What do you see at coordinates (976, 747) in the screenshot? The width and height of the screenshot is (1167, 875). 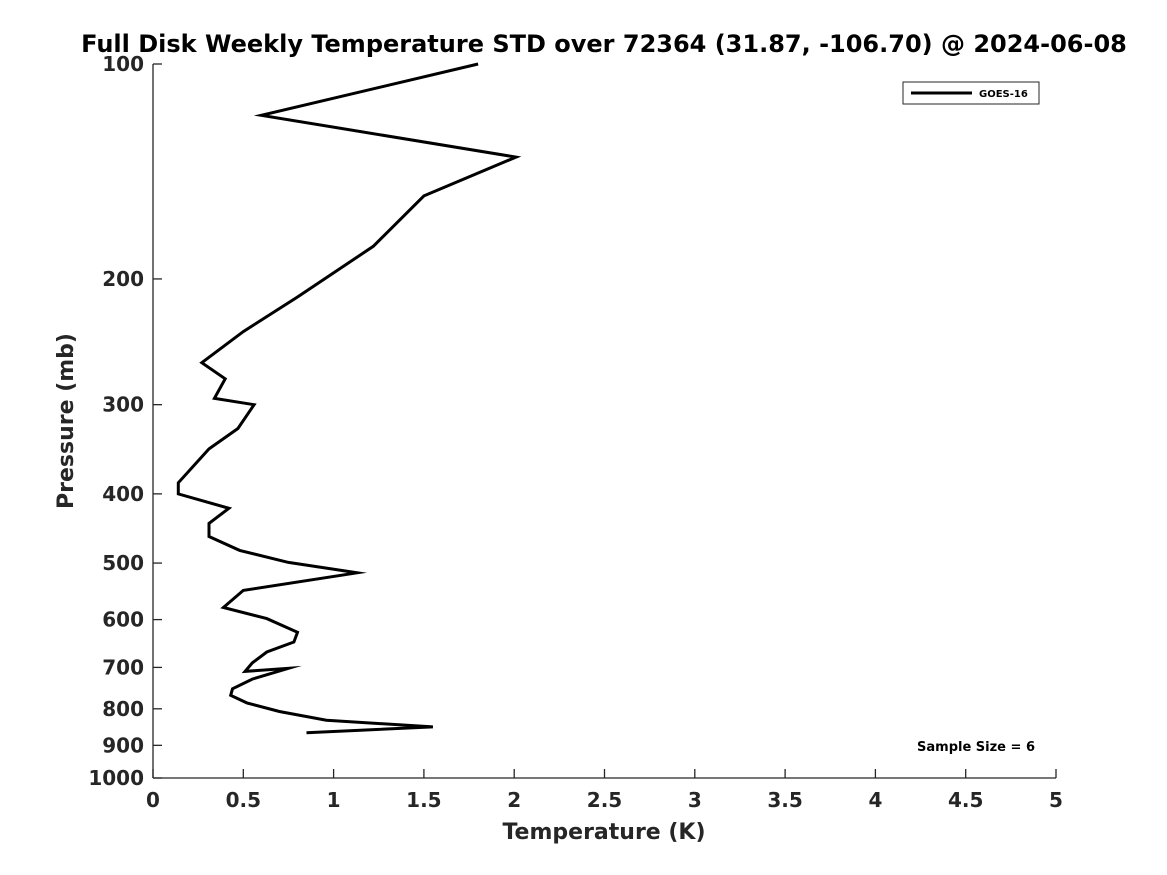 I see `sample-size-annotation: Sample Size = 6` at bounding box center [976, 747].